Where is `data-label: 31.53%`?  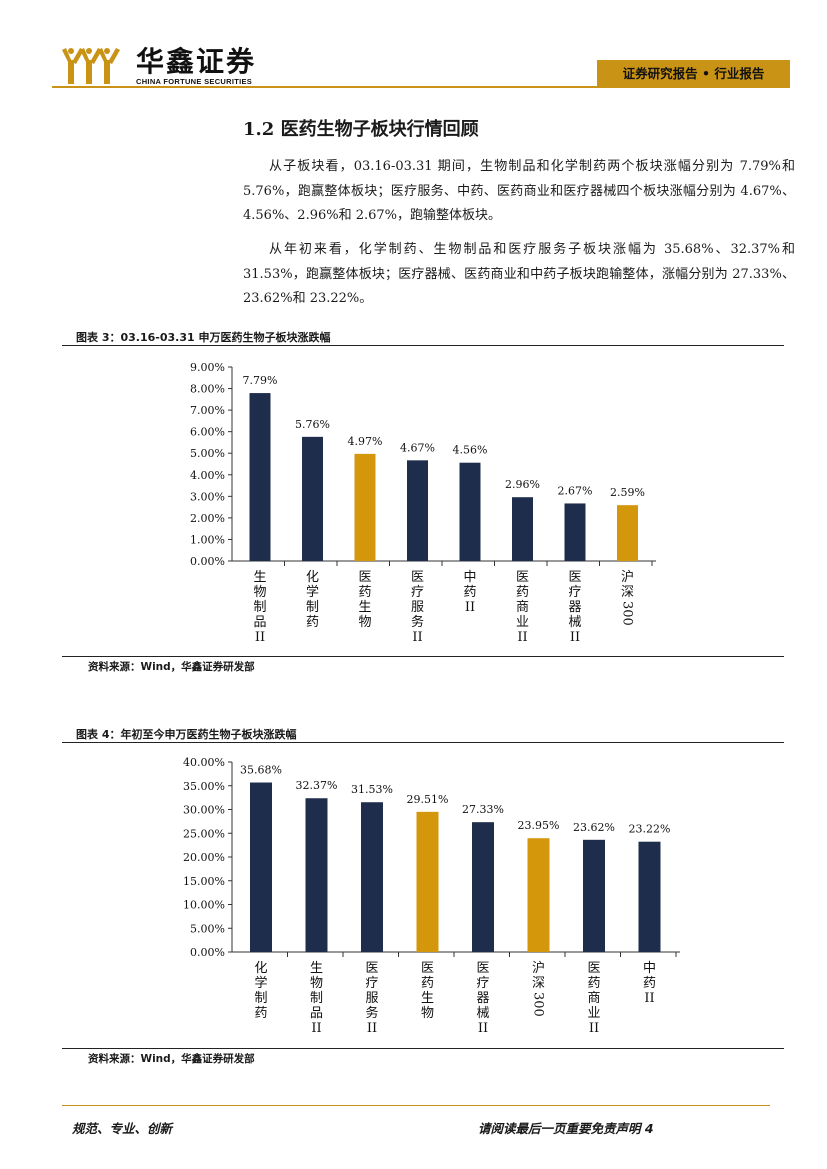
data-label: 31.53% is located at coordinates (372, 789).